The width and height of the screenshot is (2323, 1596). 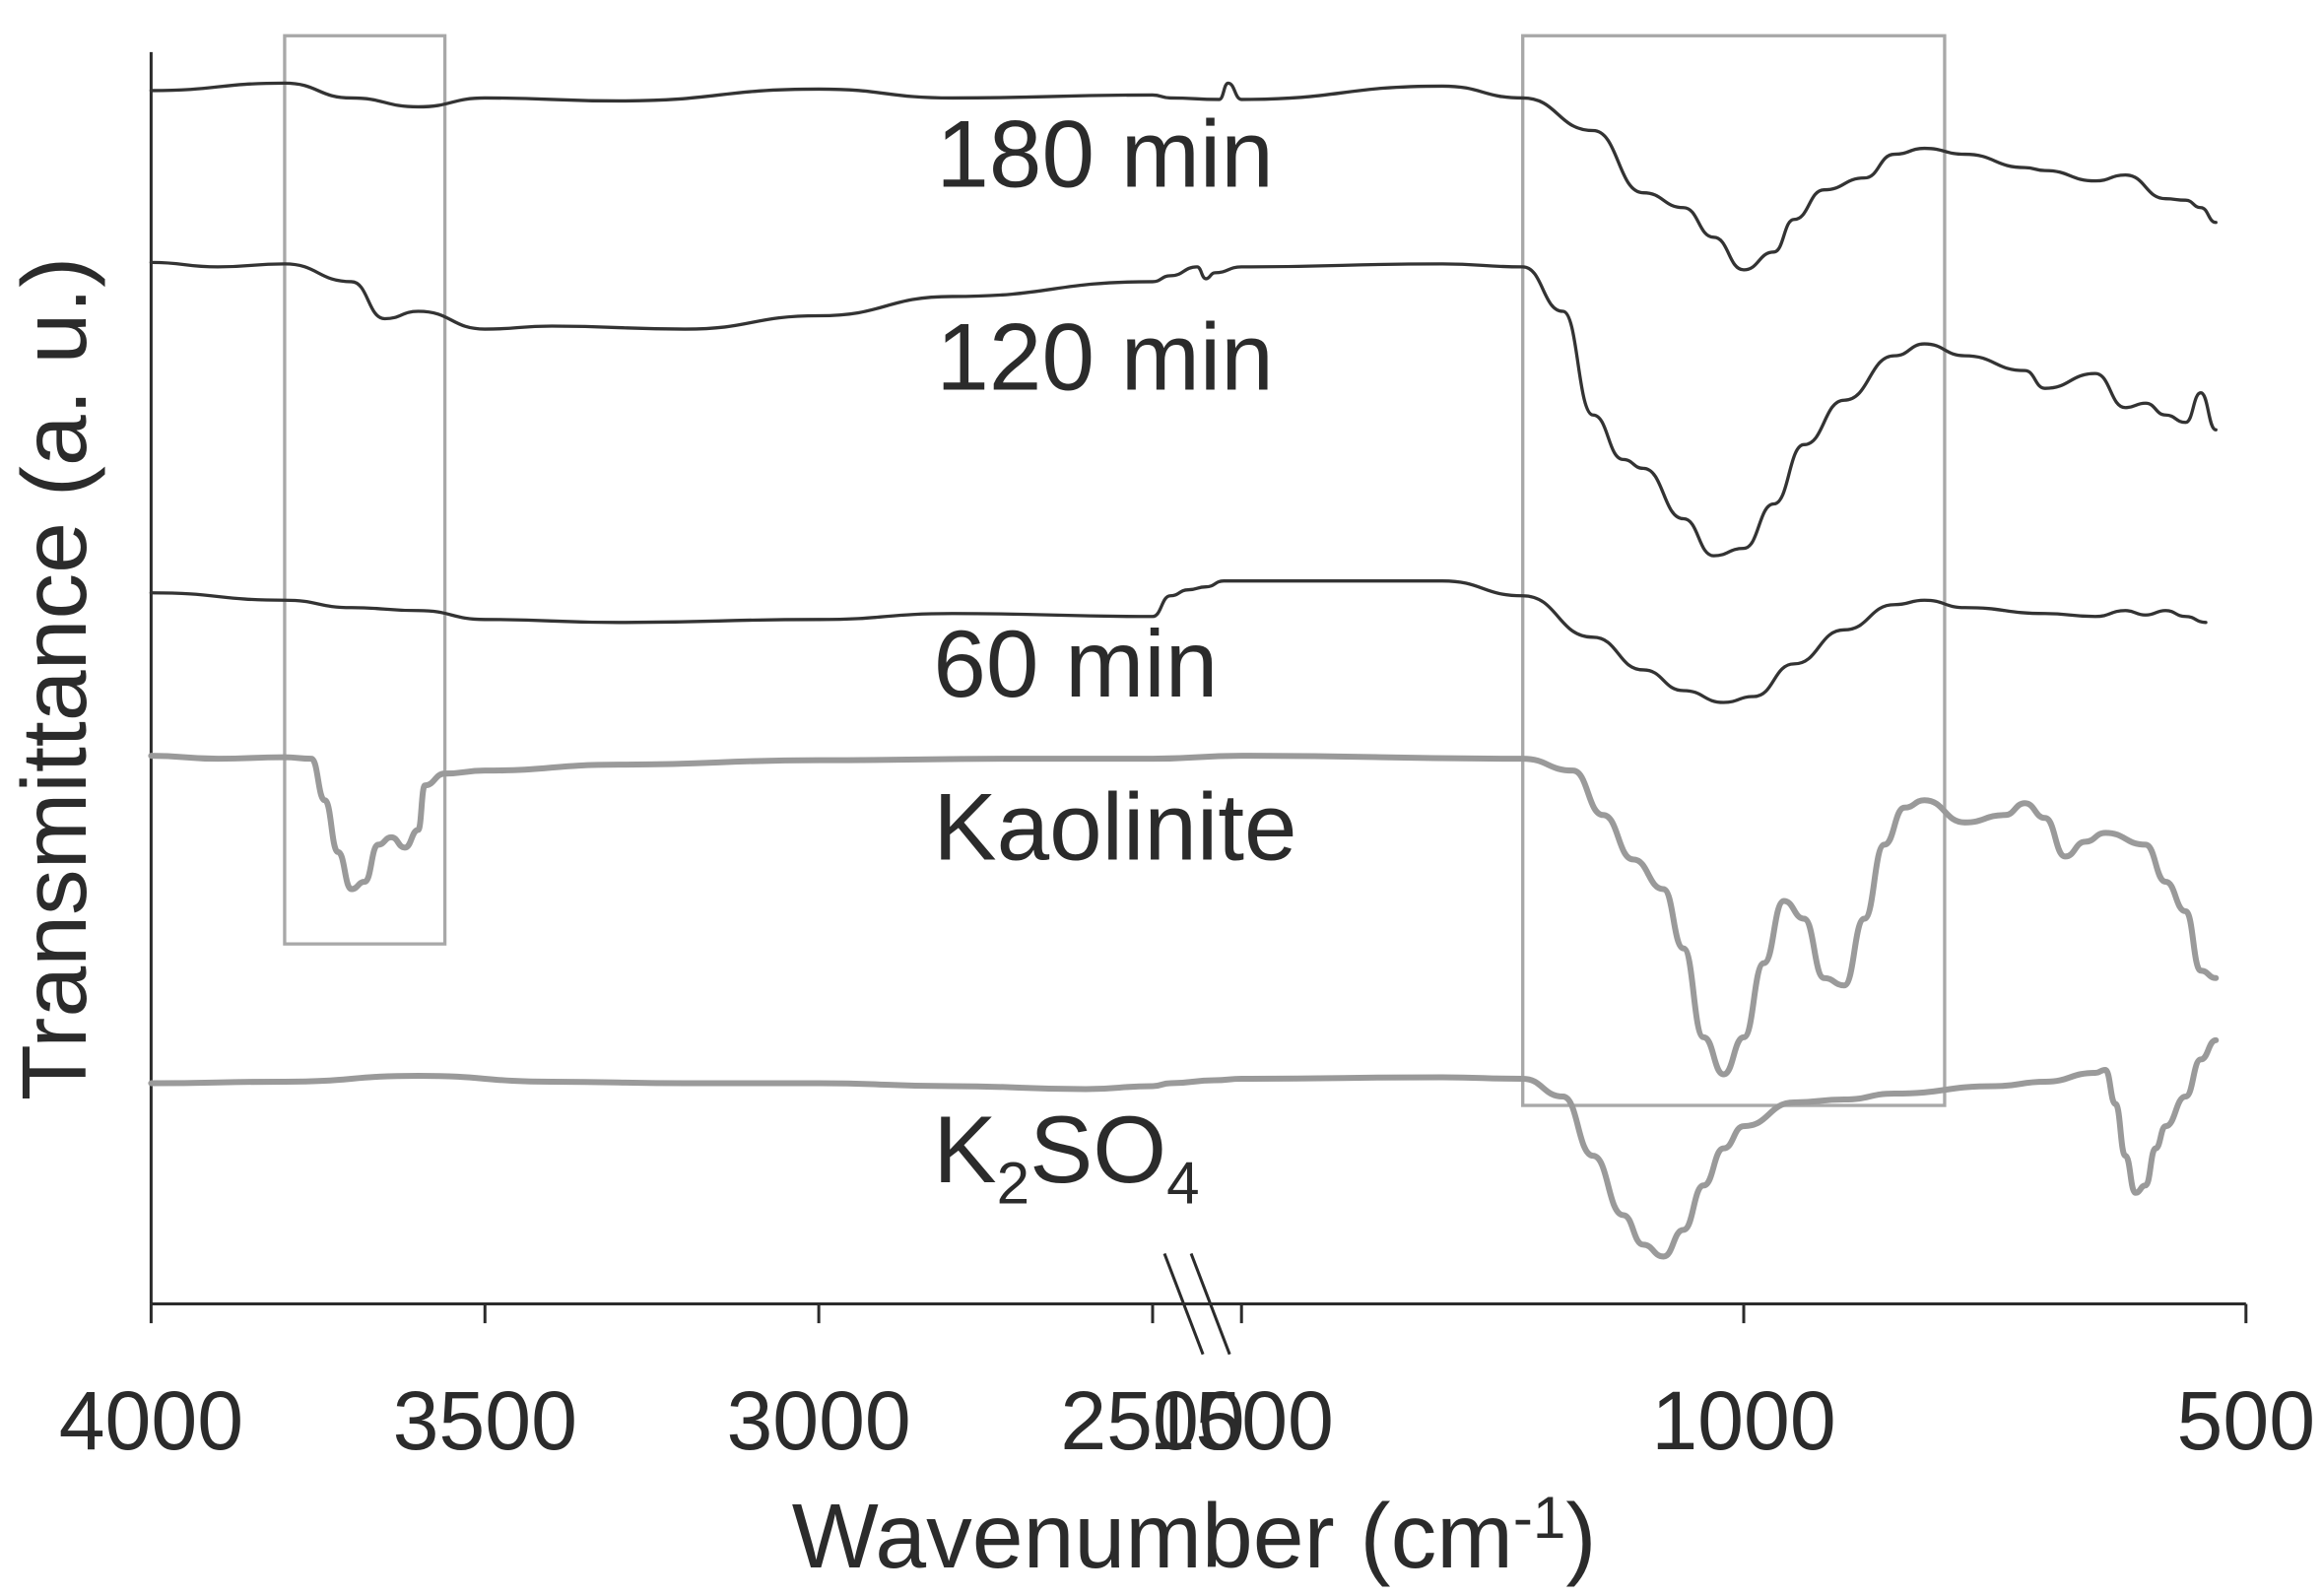 I want to click on x-axis-title: Wavenumber (cm-1), so click(x=1194, y=1536).